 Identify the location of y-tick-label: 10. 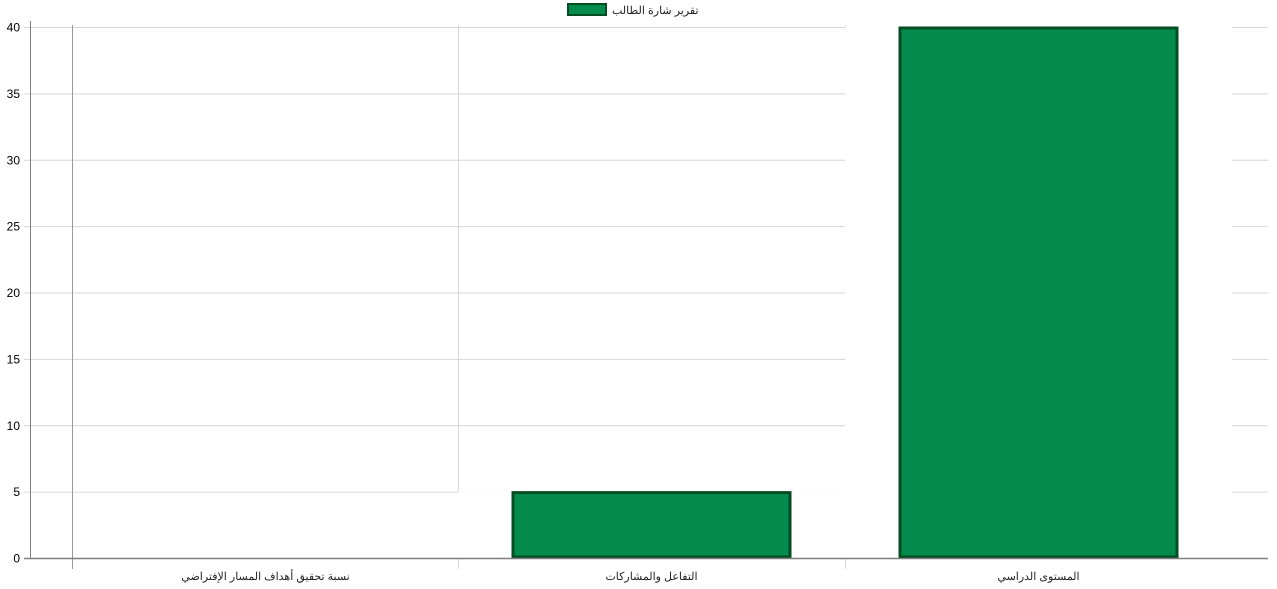
(14, 426).